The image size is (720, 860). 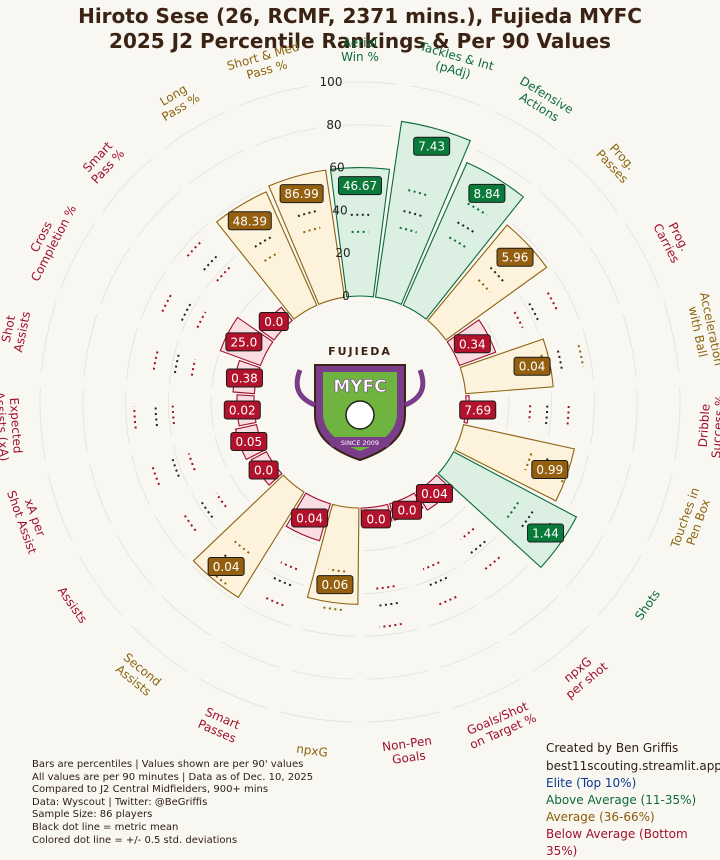 What do you see at coordinates (633, 748) in the screenshot?
I see `credit-author: Created by Ben Griffis` at bounding box center [633, 748].